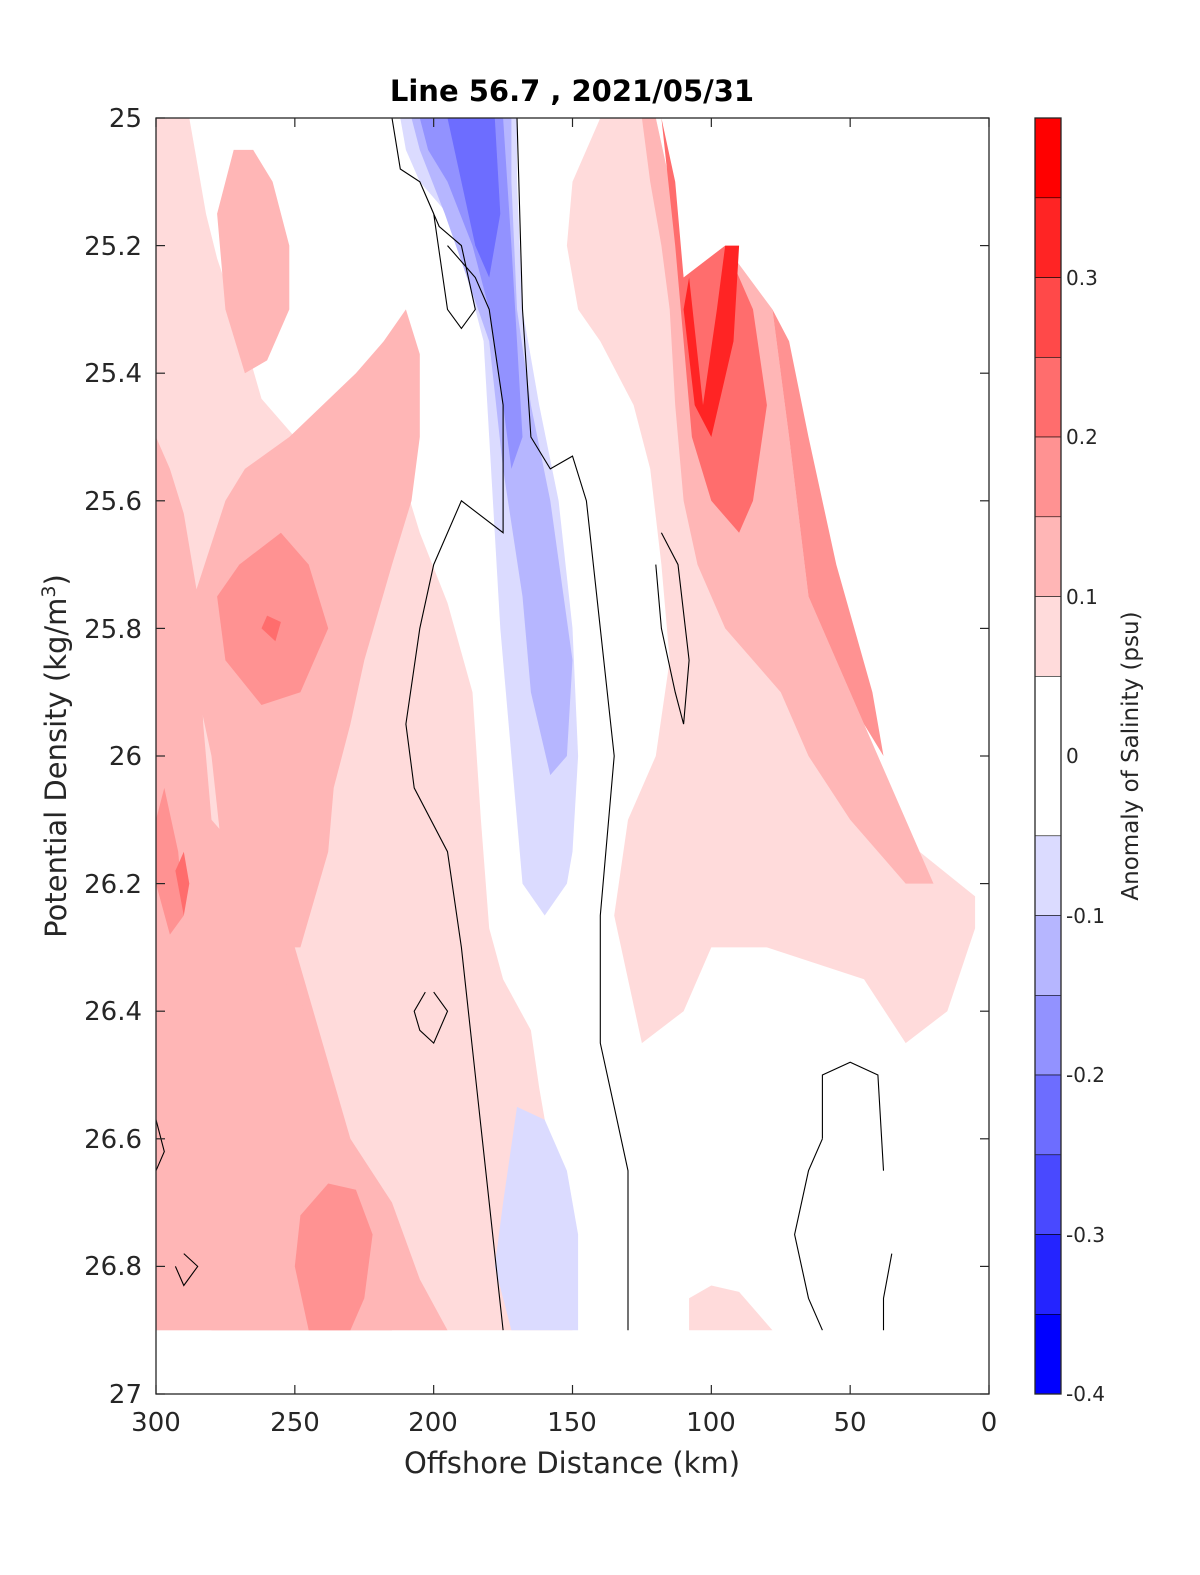 Image resolution: width=1200 pixels, height=1575 pixels. I want to click on y-axis-title: Potential Density (kg/m3), so click(55, 756).